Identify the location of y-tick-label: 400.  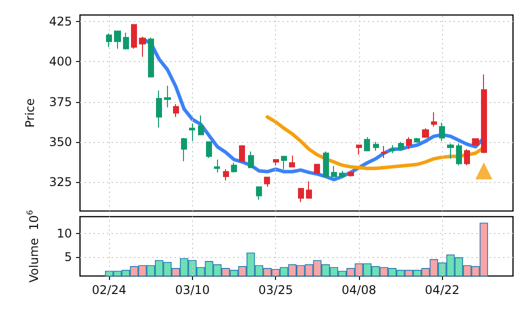
(60, 61).